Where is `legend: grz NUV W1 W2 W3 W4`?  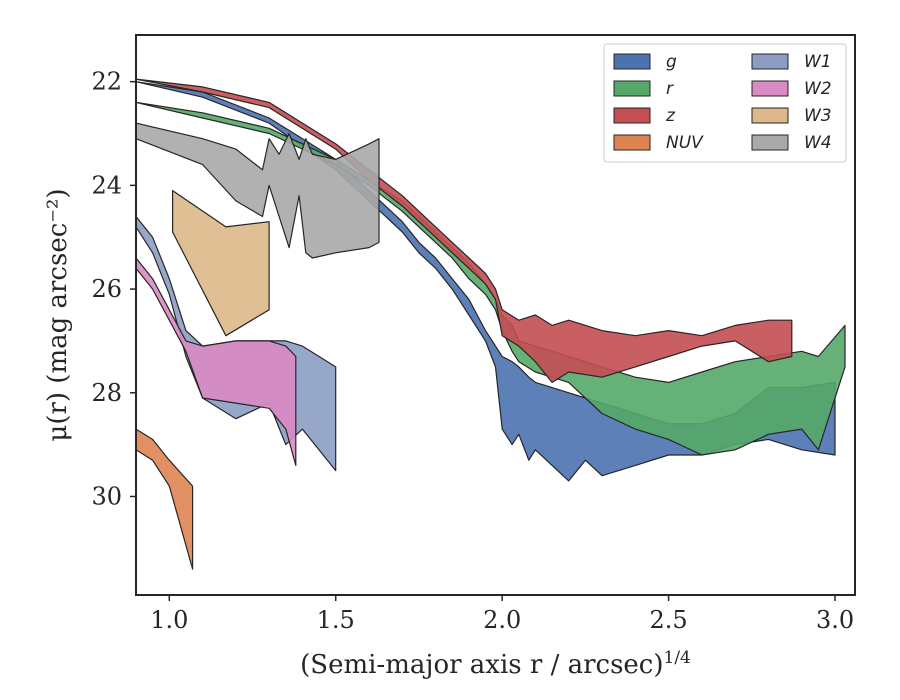
legend: grz NUV W1 W2 W3 W4 is located at coordinates (725, 103).